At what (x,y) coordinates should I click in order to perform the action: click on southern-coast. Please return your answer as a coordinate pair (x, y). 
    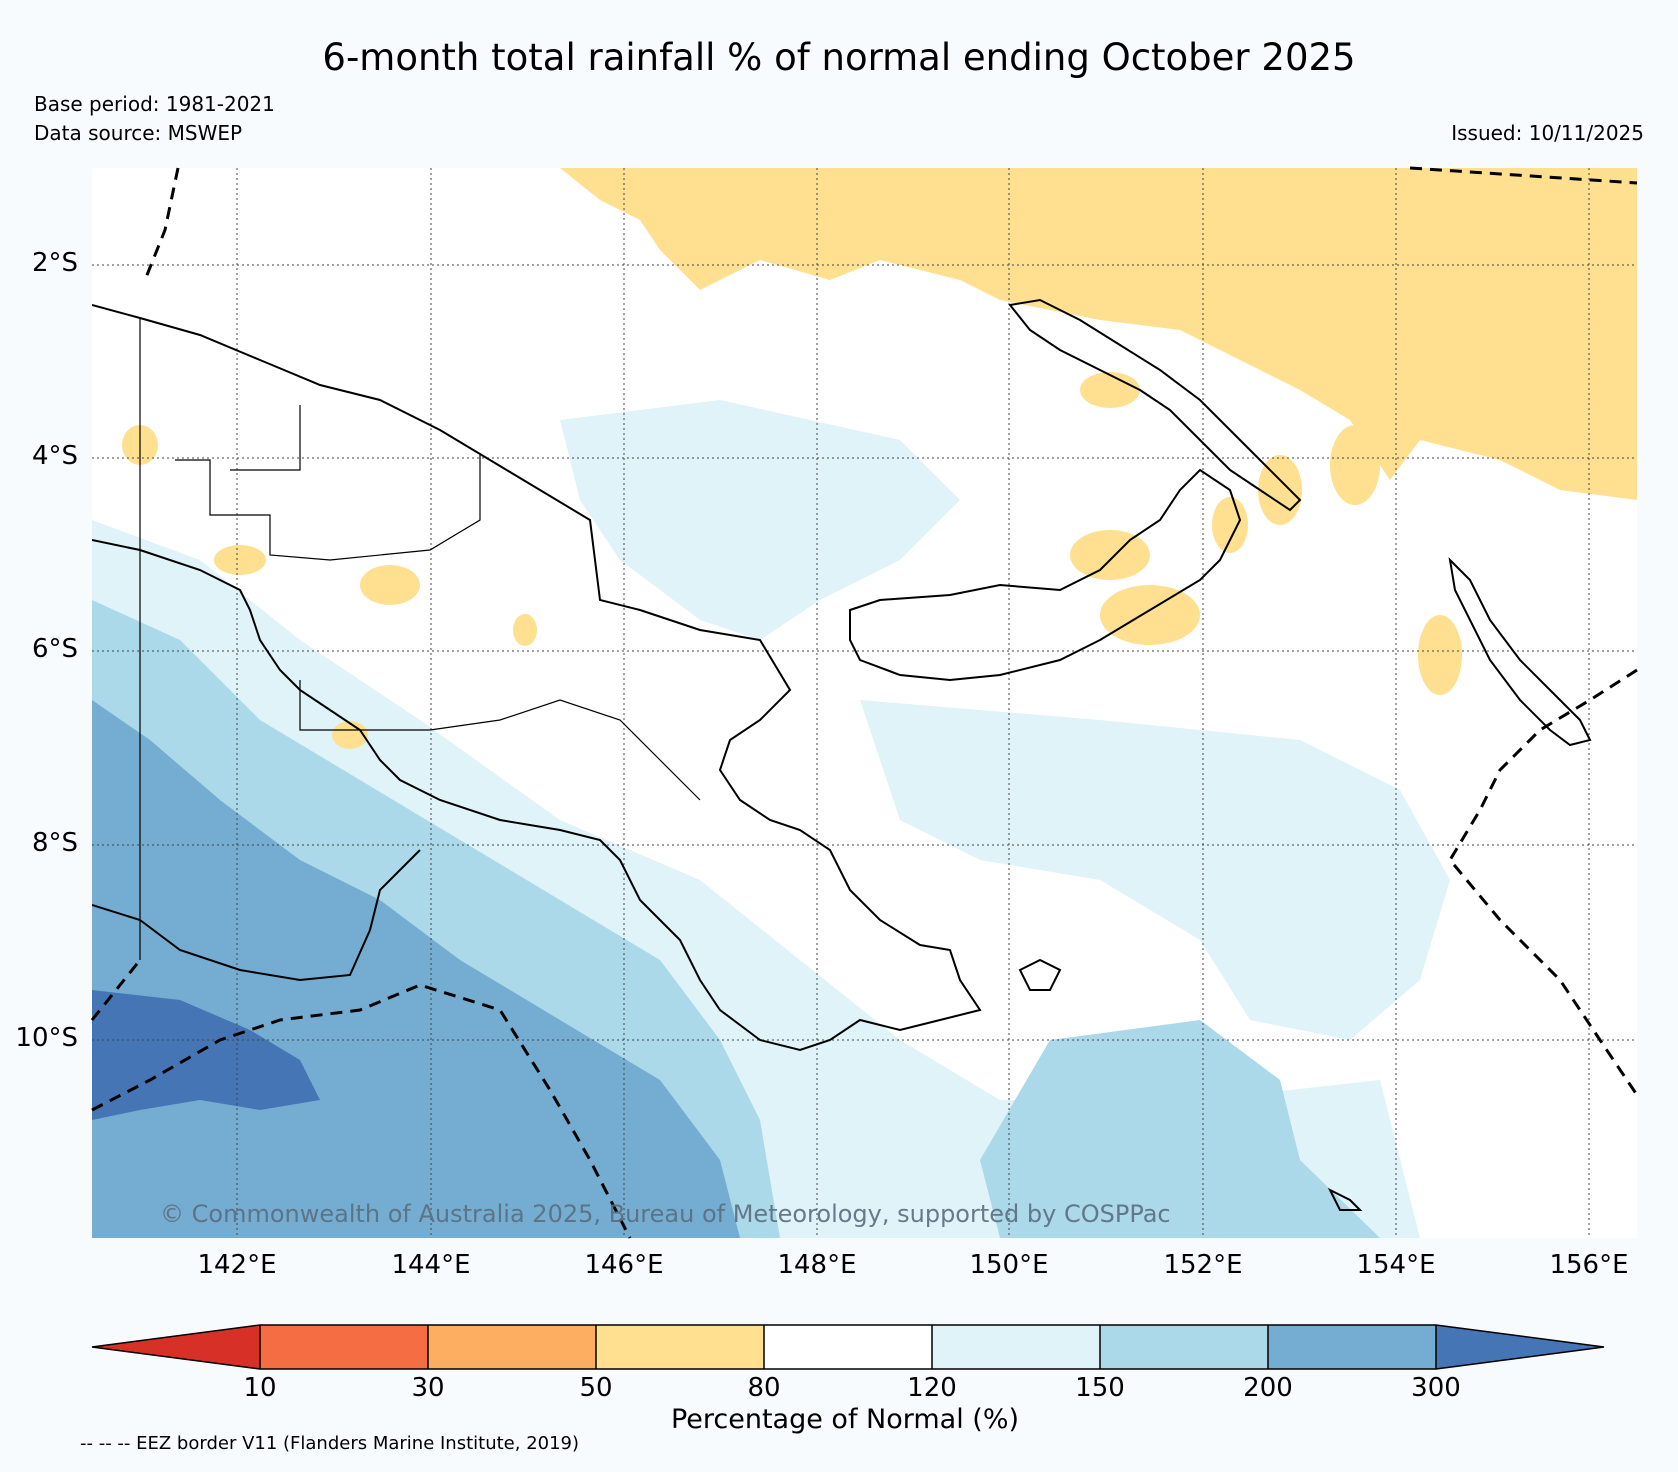
    Looking at the image, I should click on (256, 915).